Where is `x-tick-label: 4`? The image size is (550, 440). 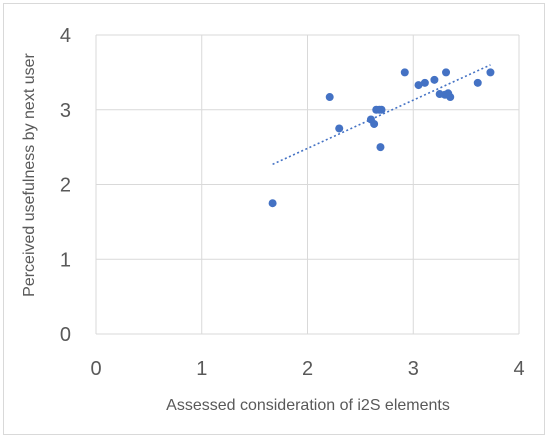 x-tick-label: 4 is located at coordinates (518, 369).